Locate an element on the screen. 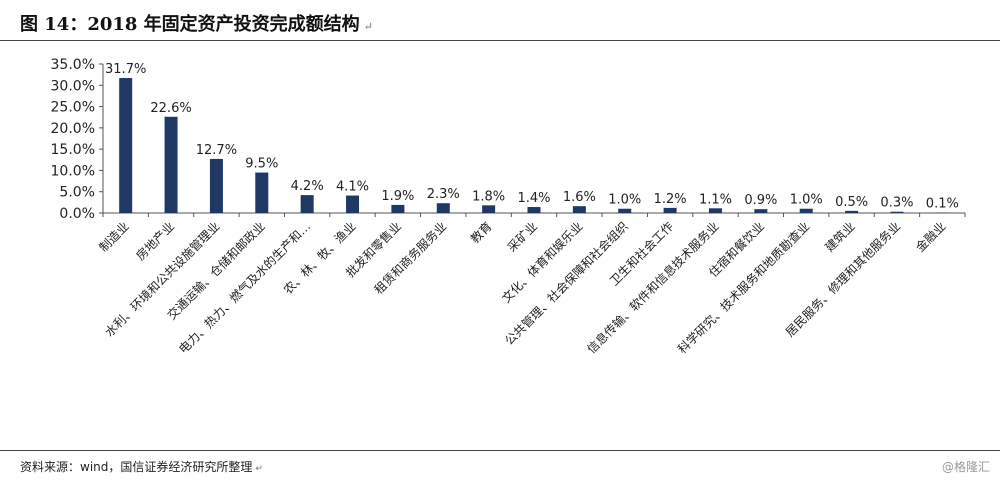 The image size is (1000, 480). data-label: 4.2% is located at coordinates (307, 186).